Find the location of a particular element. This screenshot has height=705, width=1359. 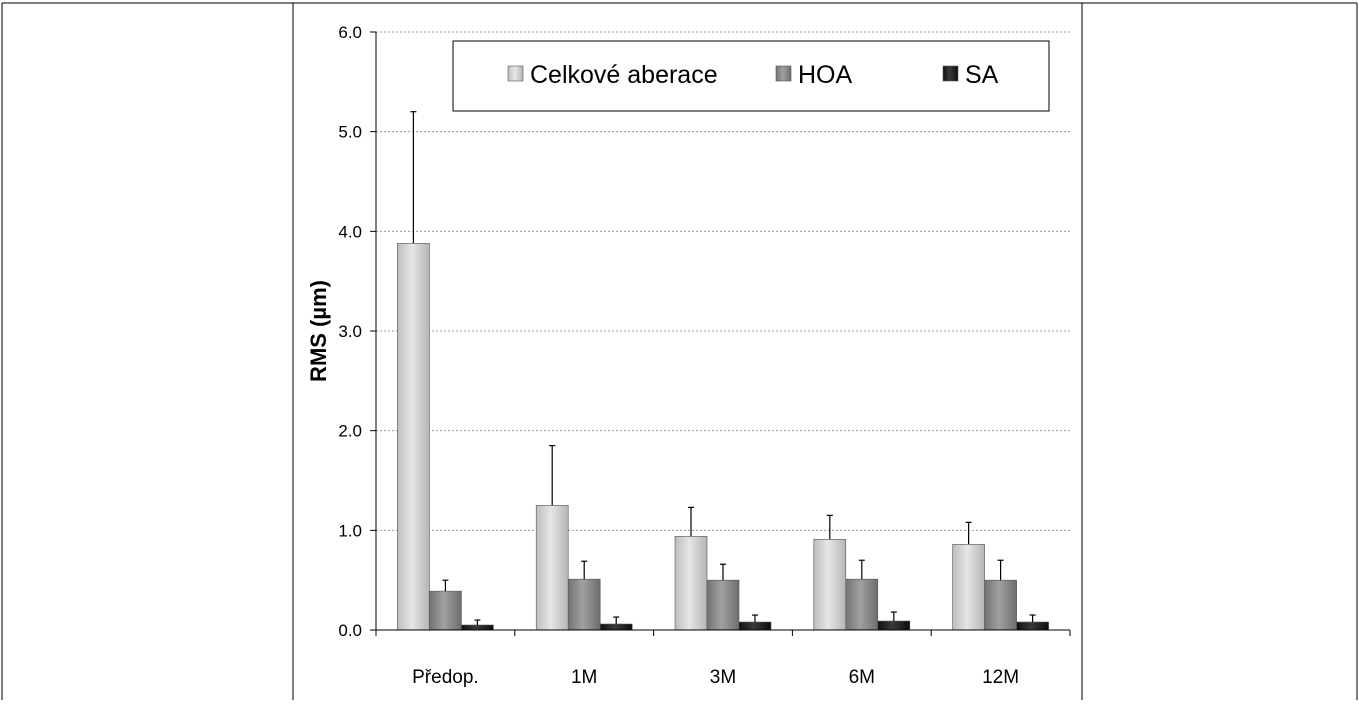

y-axis-label: RMS (µm) is located at coordinates (318, 331).